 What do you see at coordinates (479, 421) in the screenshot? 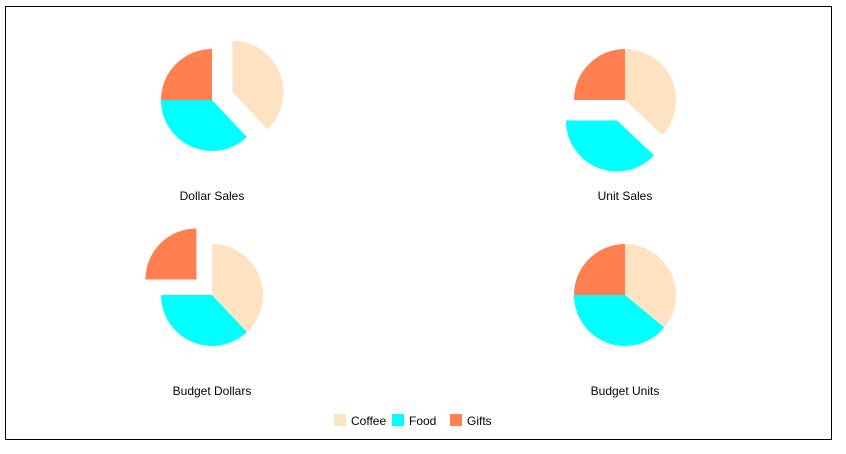
I see `legend-label-gifts: Gifts` at bounding box center [479, 421].